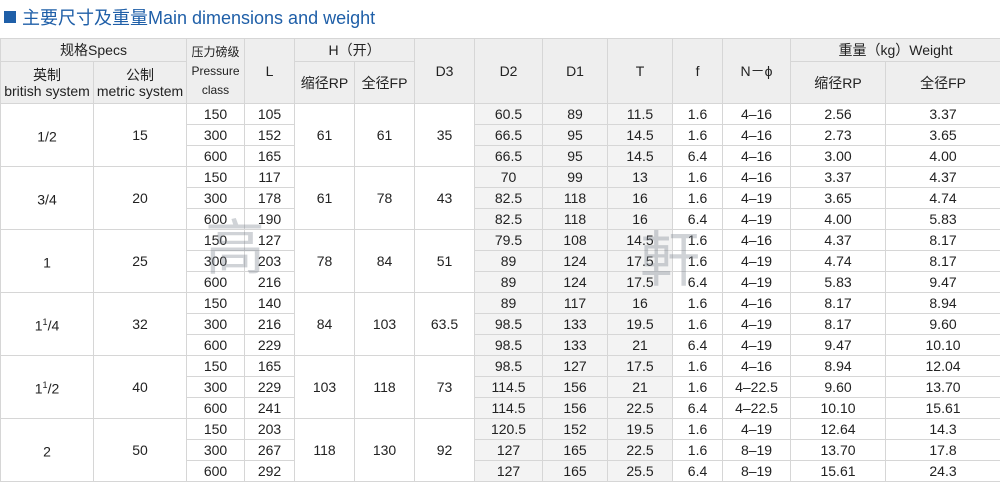 The image size is (1000, 484). I want to click on weight-rp: 5.83, so click(838, 282).